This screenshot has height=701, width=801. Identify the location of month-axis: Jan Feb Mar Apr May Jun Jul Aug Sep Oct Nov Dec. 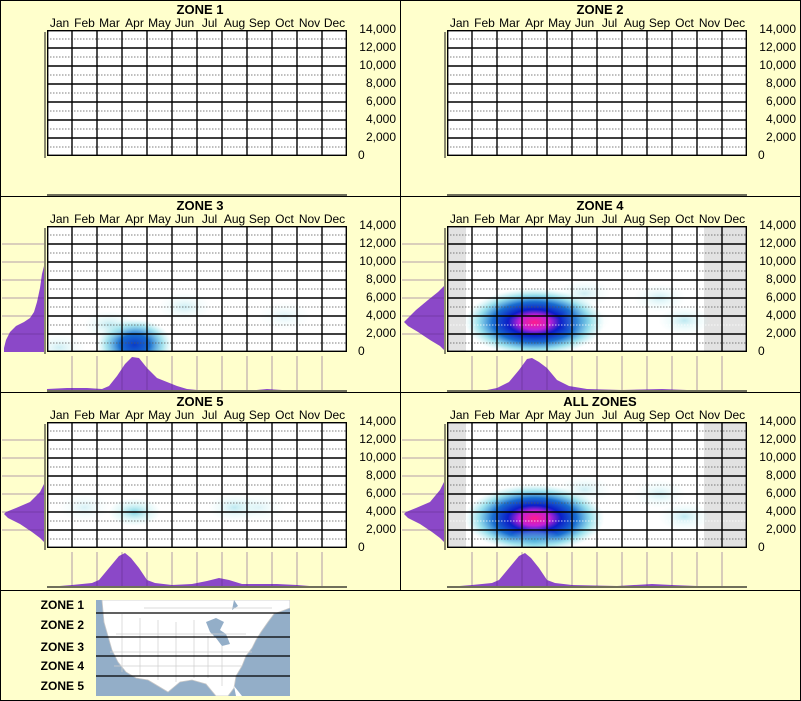
(597, 415).